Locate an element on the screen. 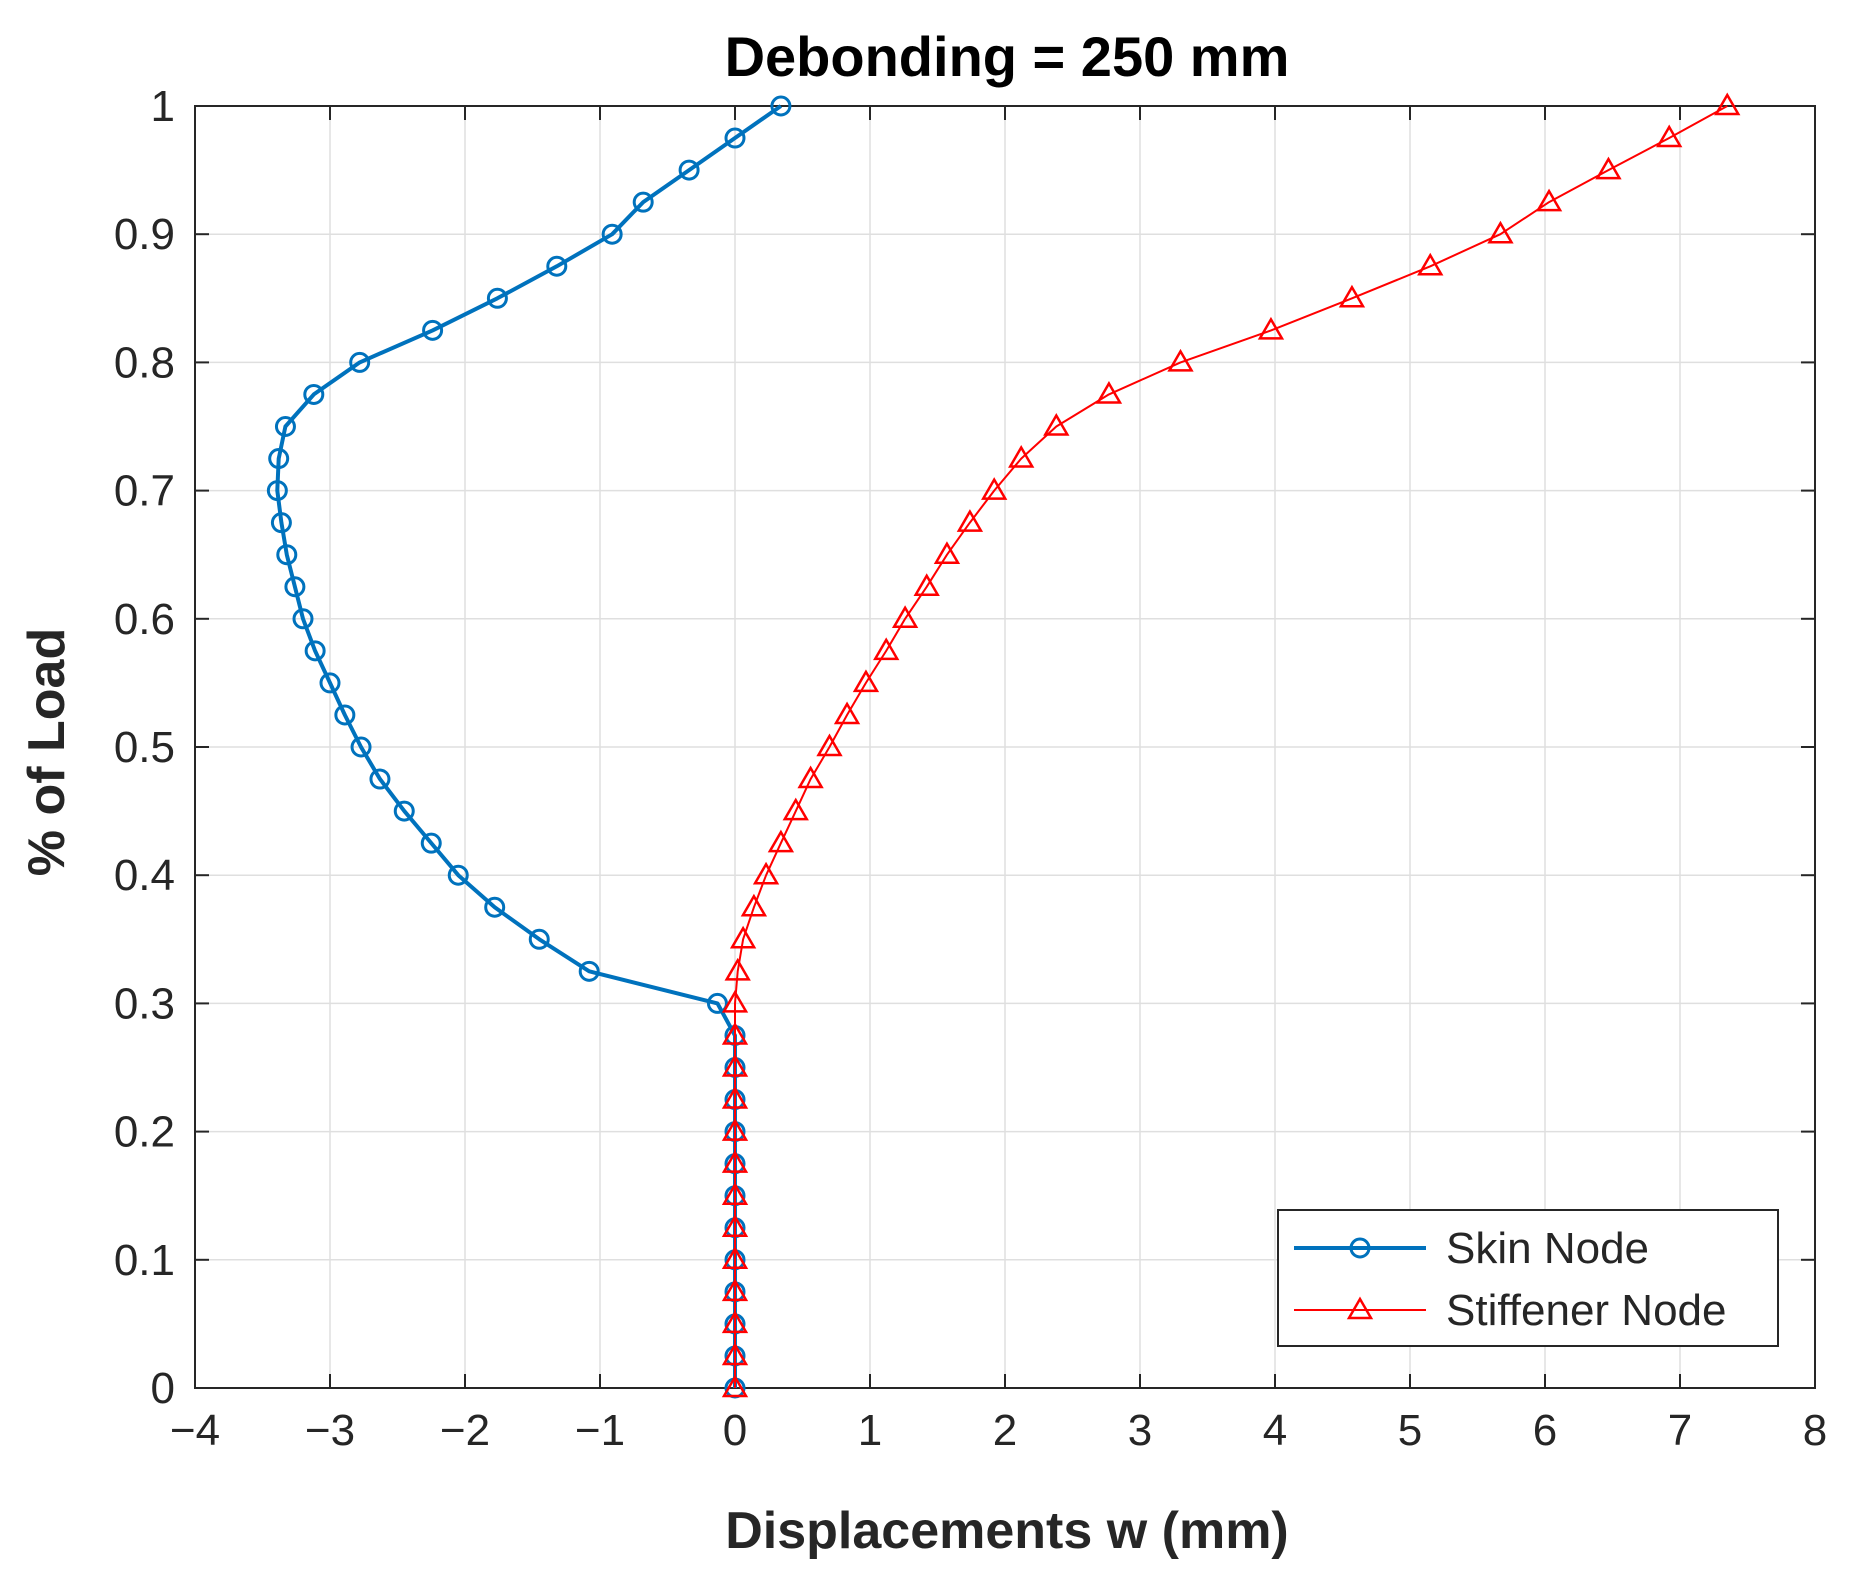  chart-title: Debonding = 250 mm is located at coordinates (1007, 56).